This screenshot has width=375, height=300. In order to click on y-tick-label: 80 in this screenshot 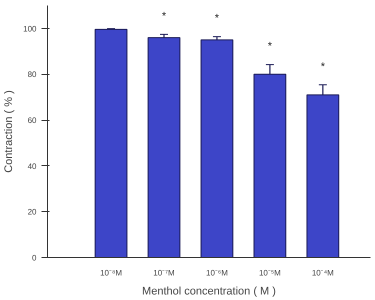, I will do `click(33, 75)`.